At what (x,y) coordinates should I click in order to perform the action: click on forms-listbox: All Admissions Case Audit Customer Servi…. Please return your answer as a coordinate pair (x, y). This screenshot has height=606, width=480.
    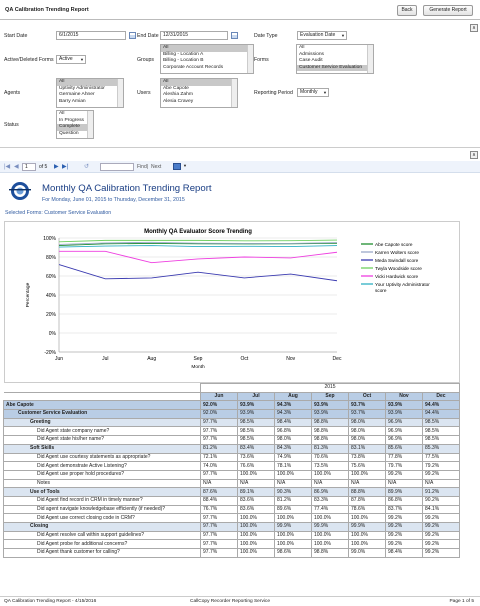
    Looking at the image, I should click on (335, 59).